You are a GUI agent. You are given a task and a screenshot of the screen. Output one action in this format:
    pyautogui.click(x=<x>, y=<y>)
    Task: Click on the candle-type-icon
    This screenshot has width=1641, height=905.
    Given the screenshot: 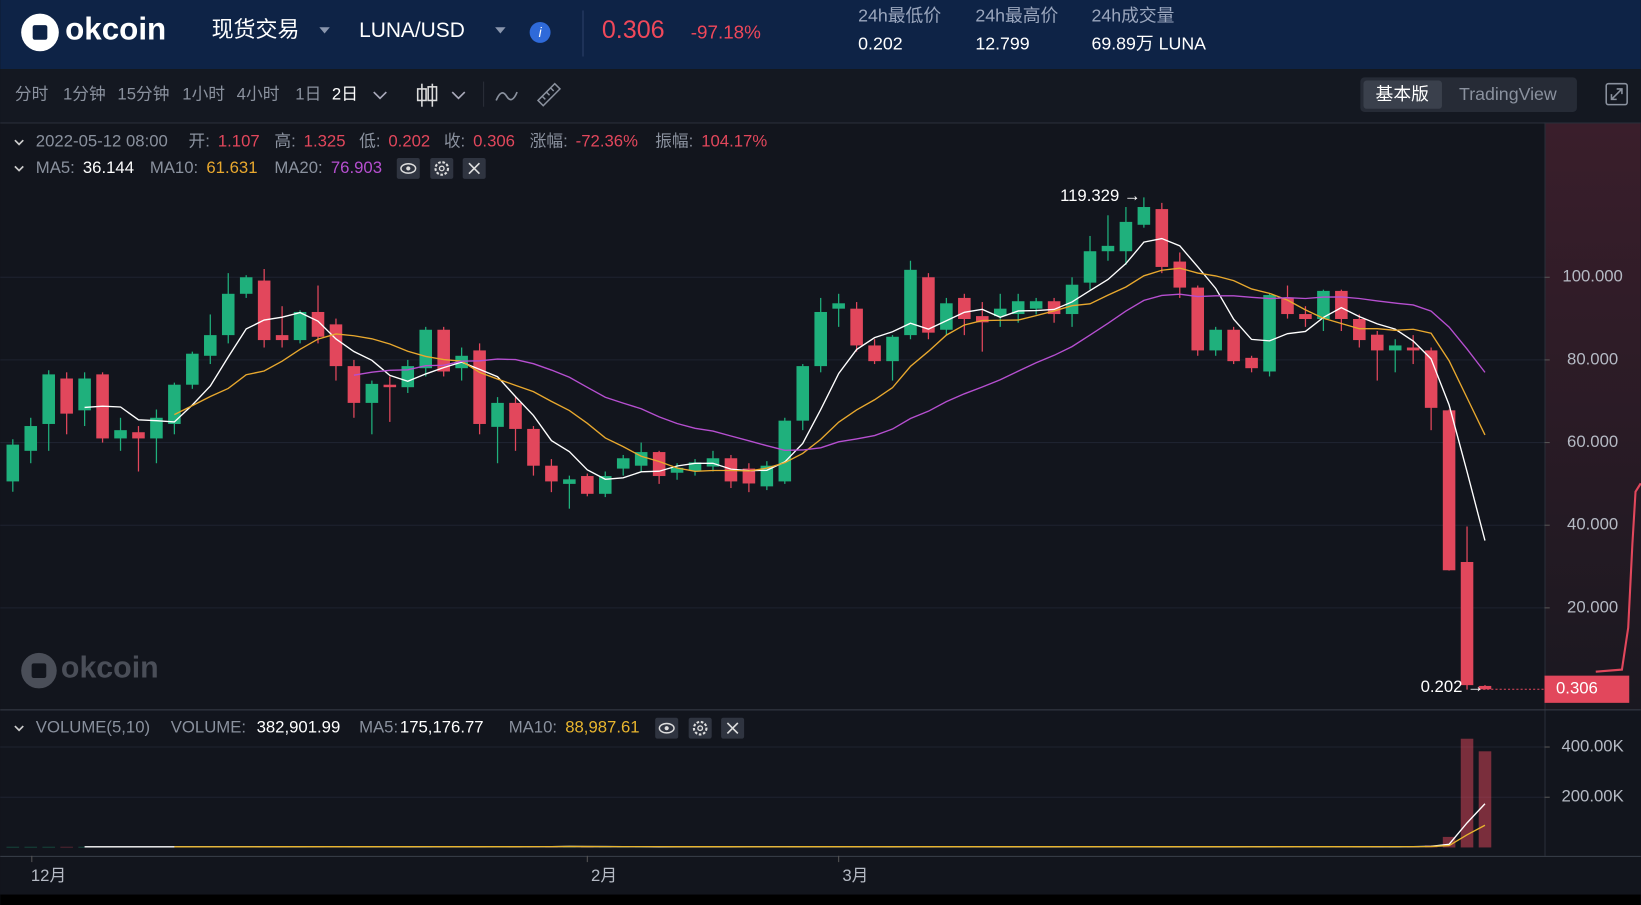 What is the action you would take?
    pyautogui.click(x=427, y=95)
    